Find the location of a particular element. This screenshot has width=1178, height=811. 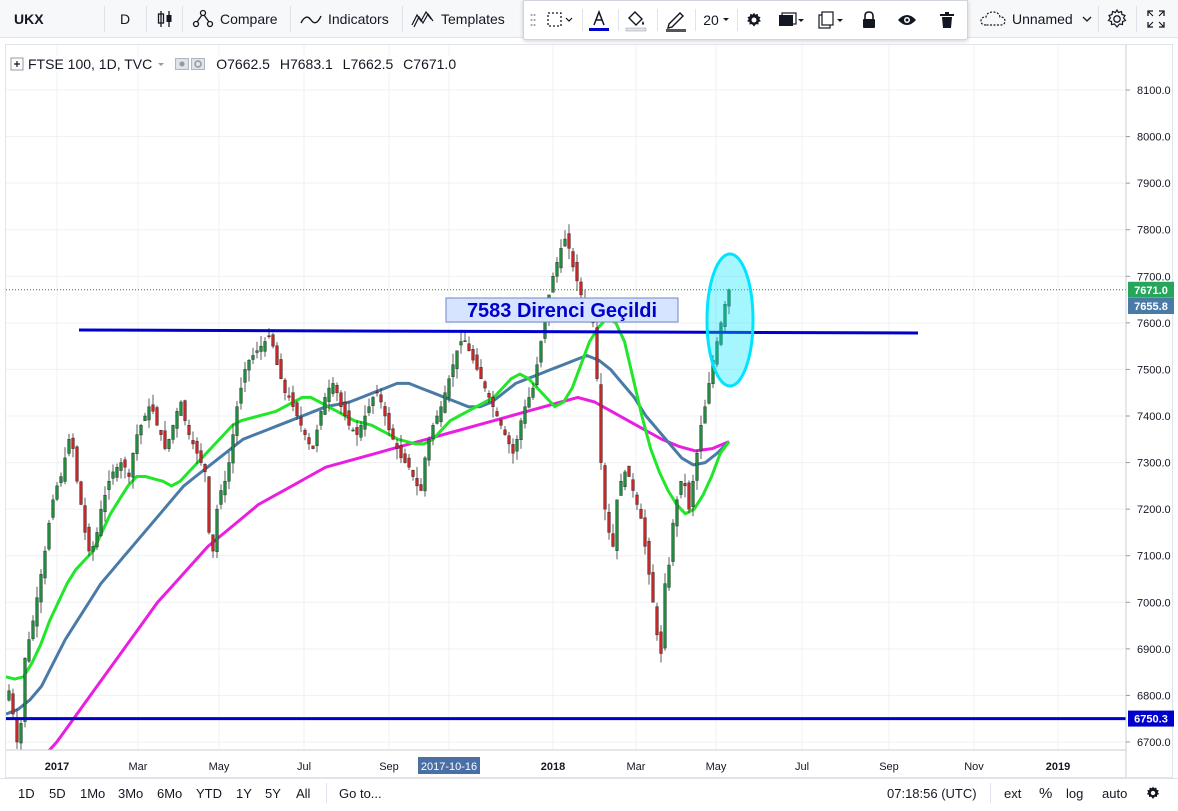

range-all: All is located at coordinates (303, 793).